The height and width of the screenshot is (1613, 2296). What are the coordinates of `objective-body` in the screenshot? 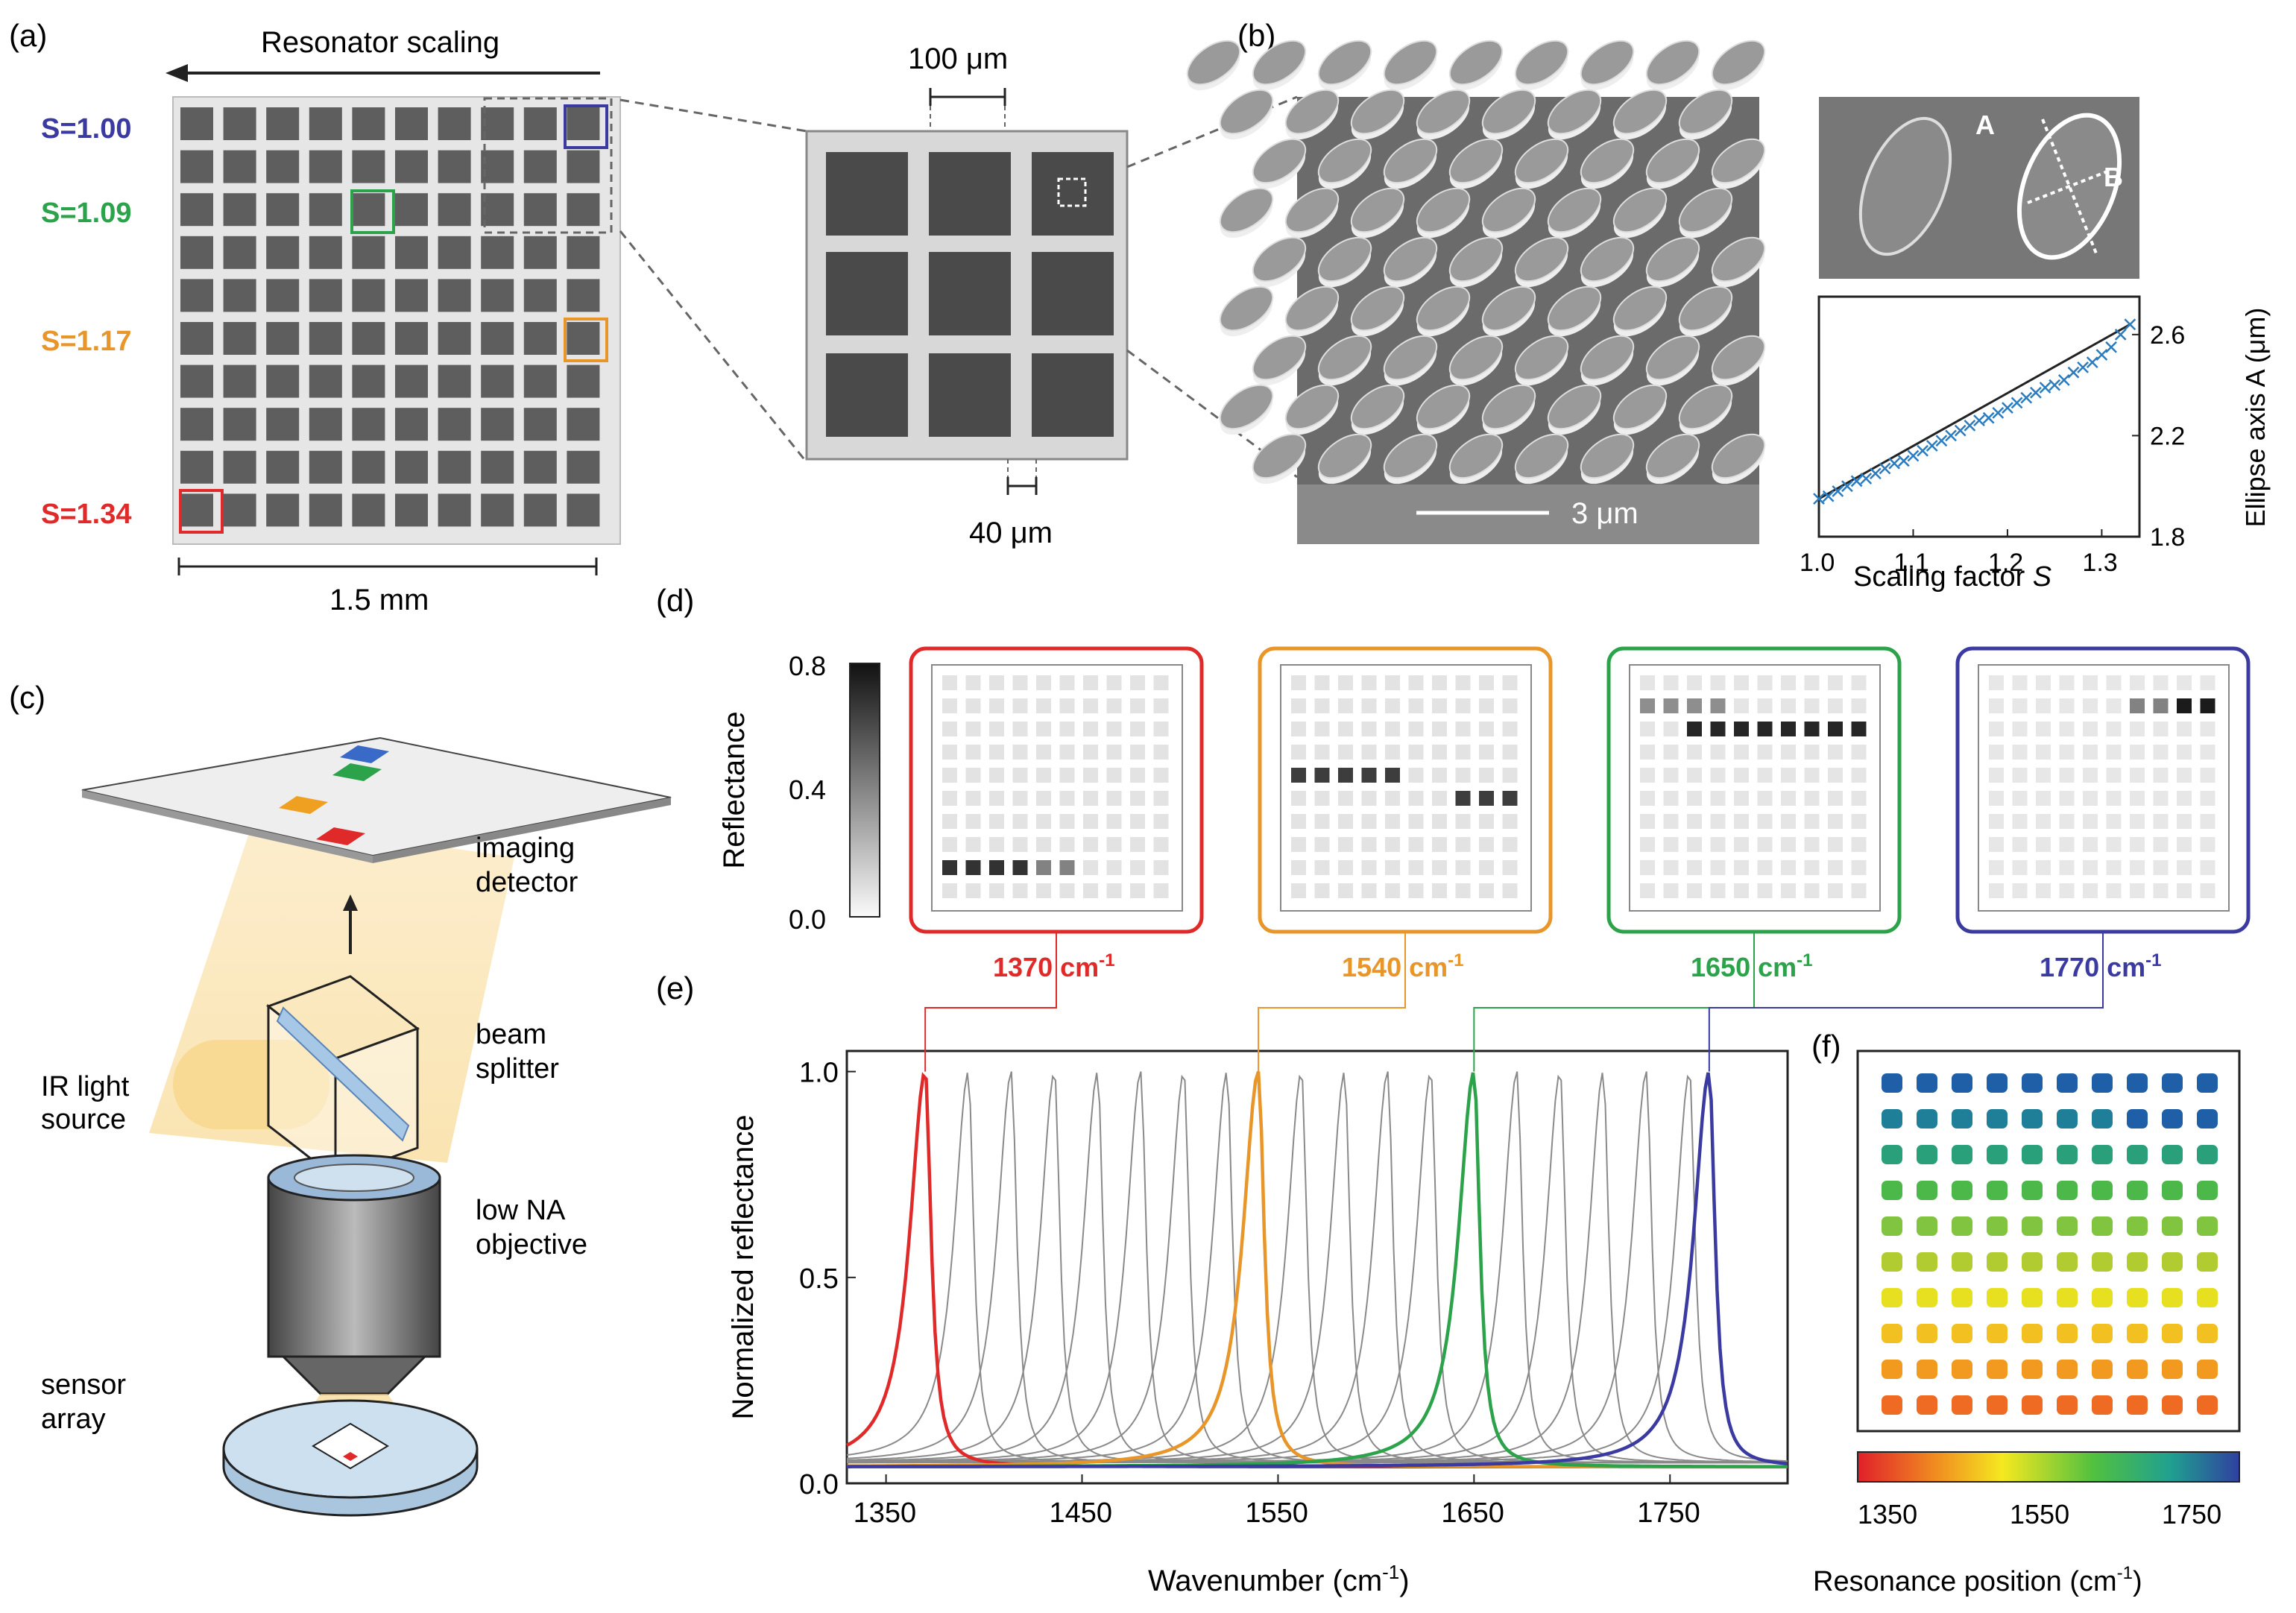 It's located at (354, 1267).